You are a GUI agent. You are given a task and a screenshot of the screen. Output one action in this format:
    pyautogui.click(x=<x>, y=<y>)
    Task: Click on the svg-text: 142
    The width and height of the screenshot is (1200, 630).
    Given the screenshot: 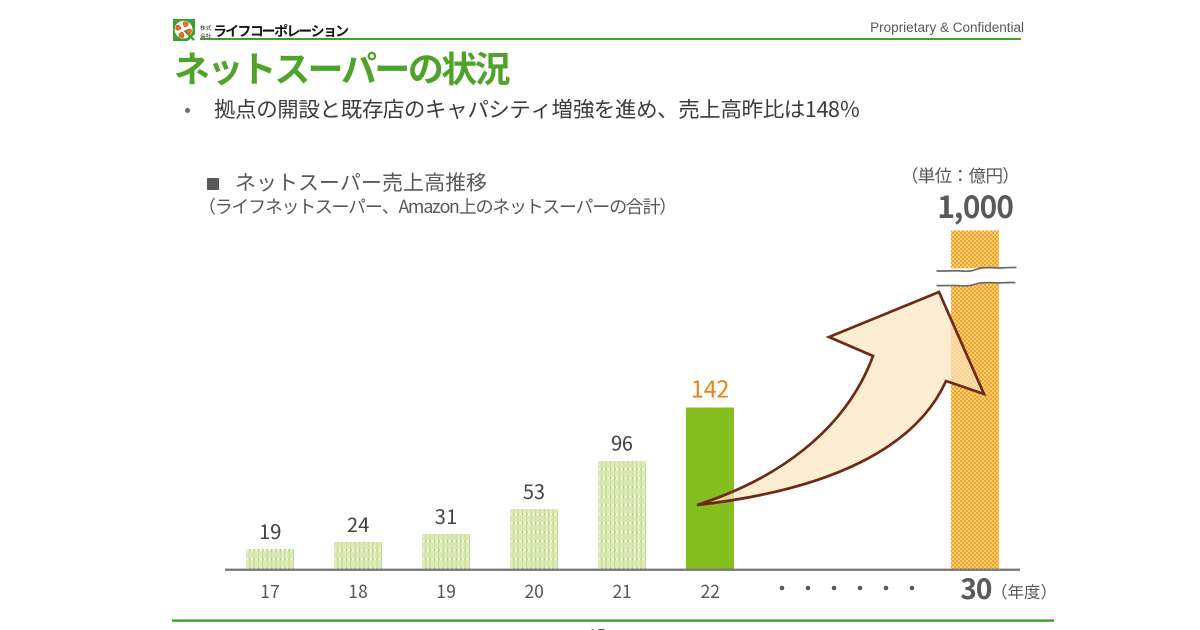 What is the action you would take?
    pyautogui.click(x=710, y=388)
    